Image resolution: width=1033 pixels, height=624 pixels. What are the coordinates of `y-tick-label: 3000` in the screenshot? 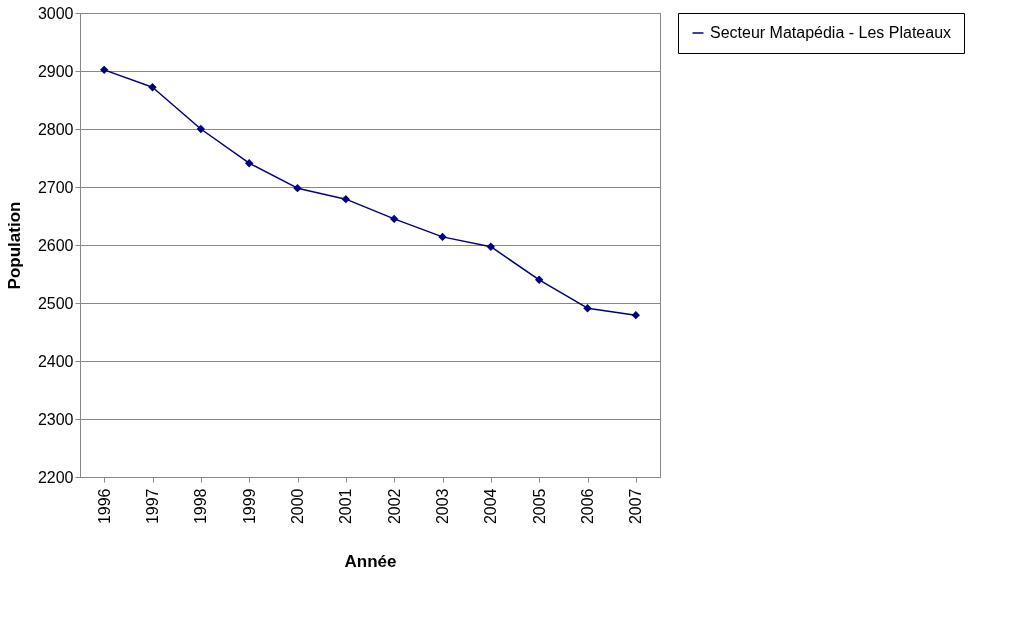 It's located at (55, 13).